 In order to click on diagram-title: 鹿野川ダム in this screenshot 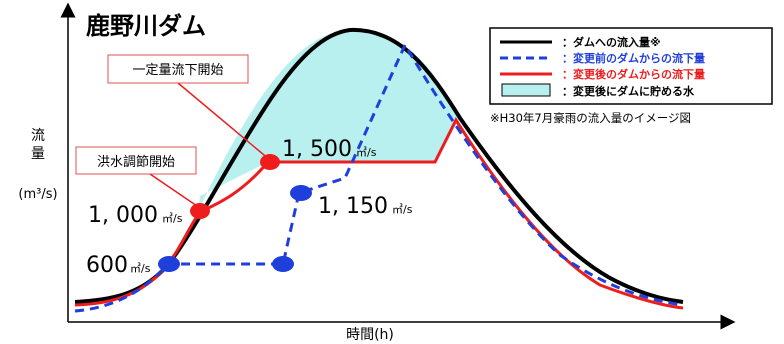, I will do `click(146, 26)`.